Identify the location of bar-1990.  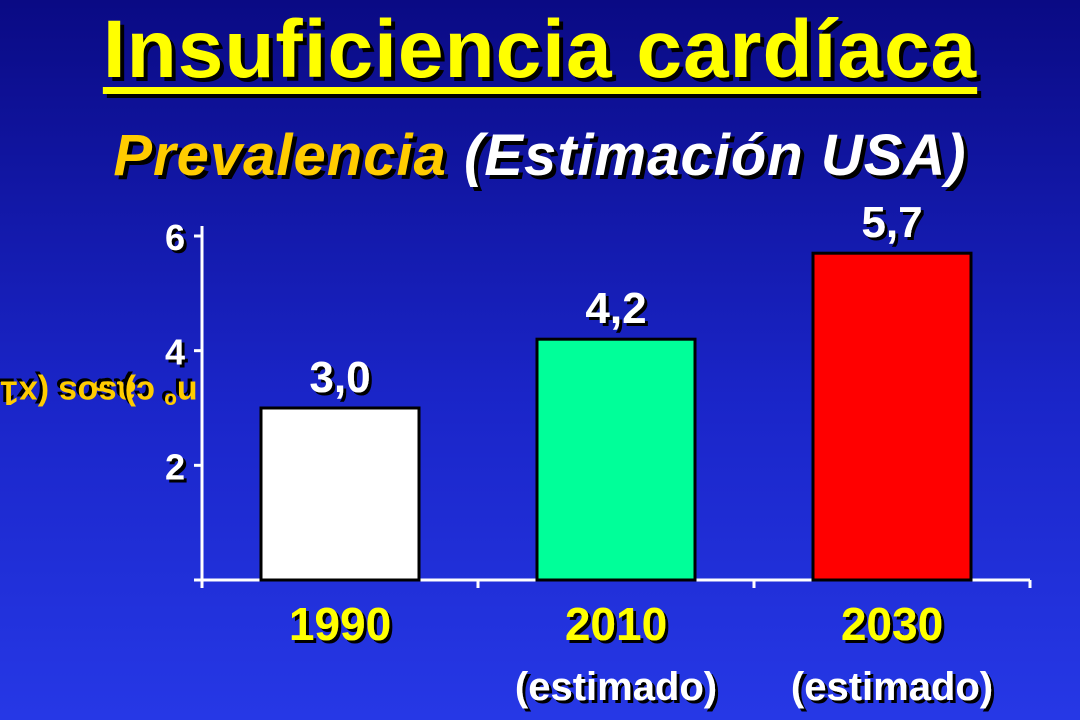
(340, 494).